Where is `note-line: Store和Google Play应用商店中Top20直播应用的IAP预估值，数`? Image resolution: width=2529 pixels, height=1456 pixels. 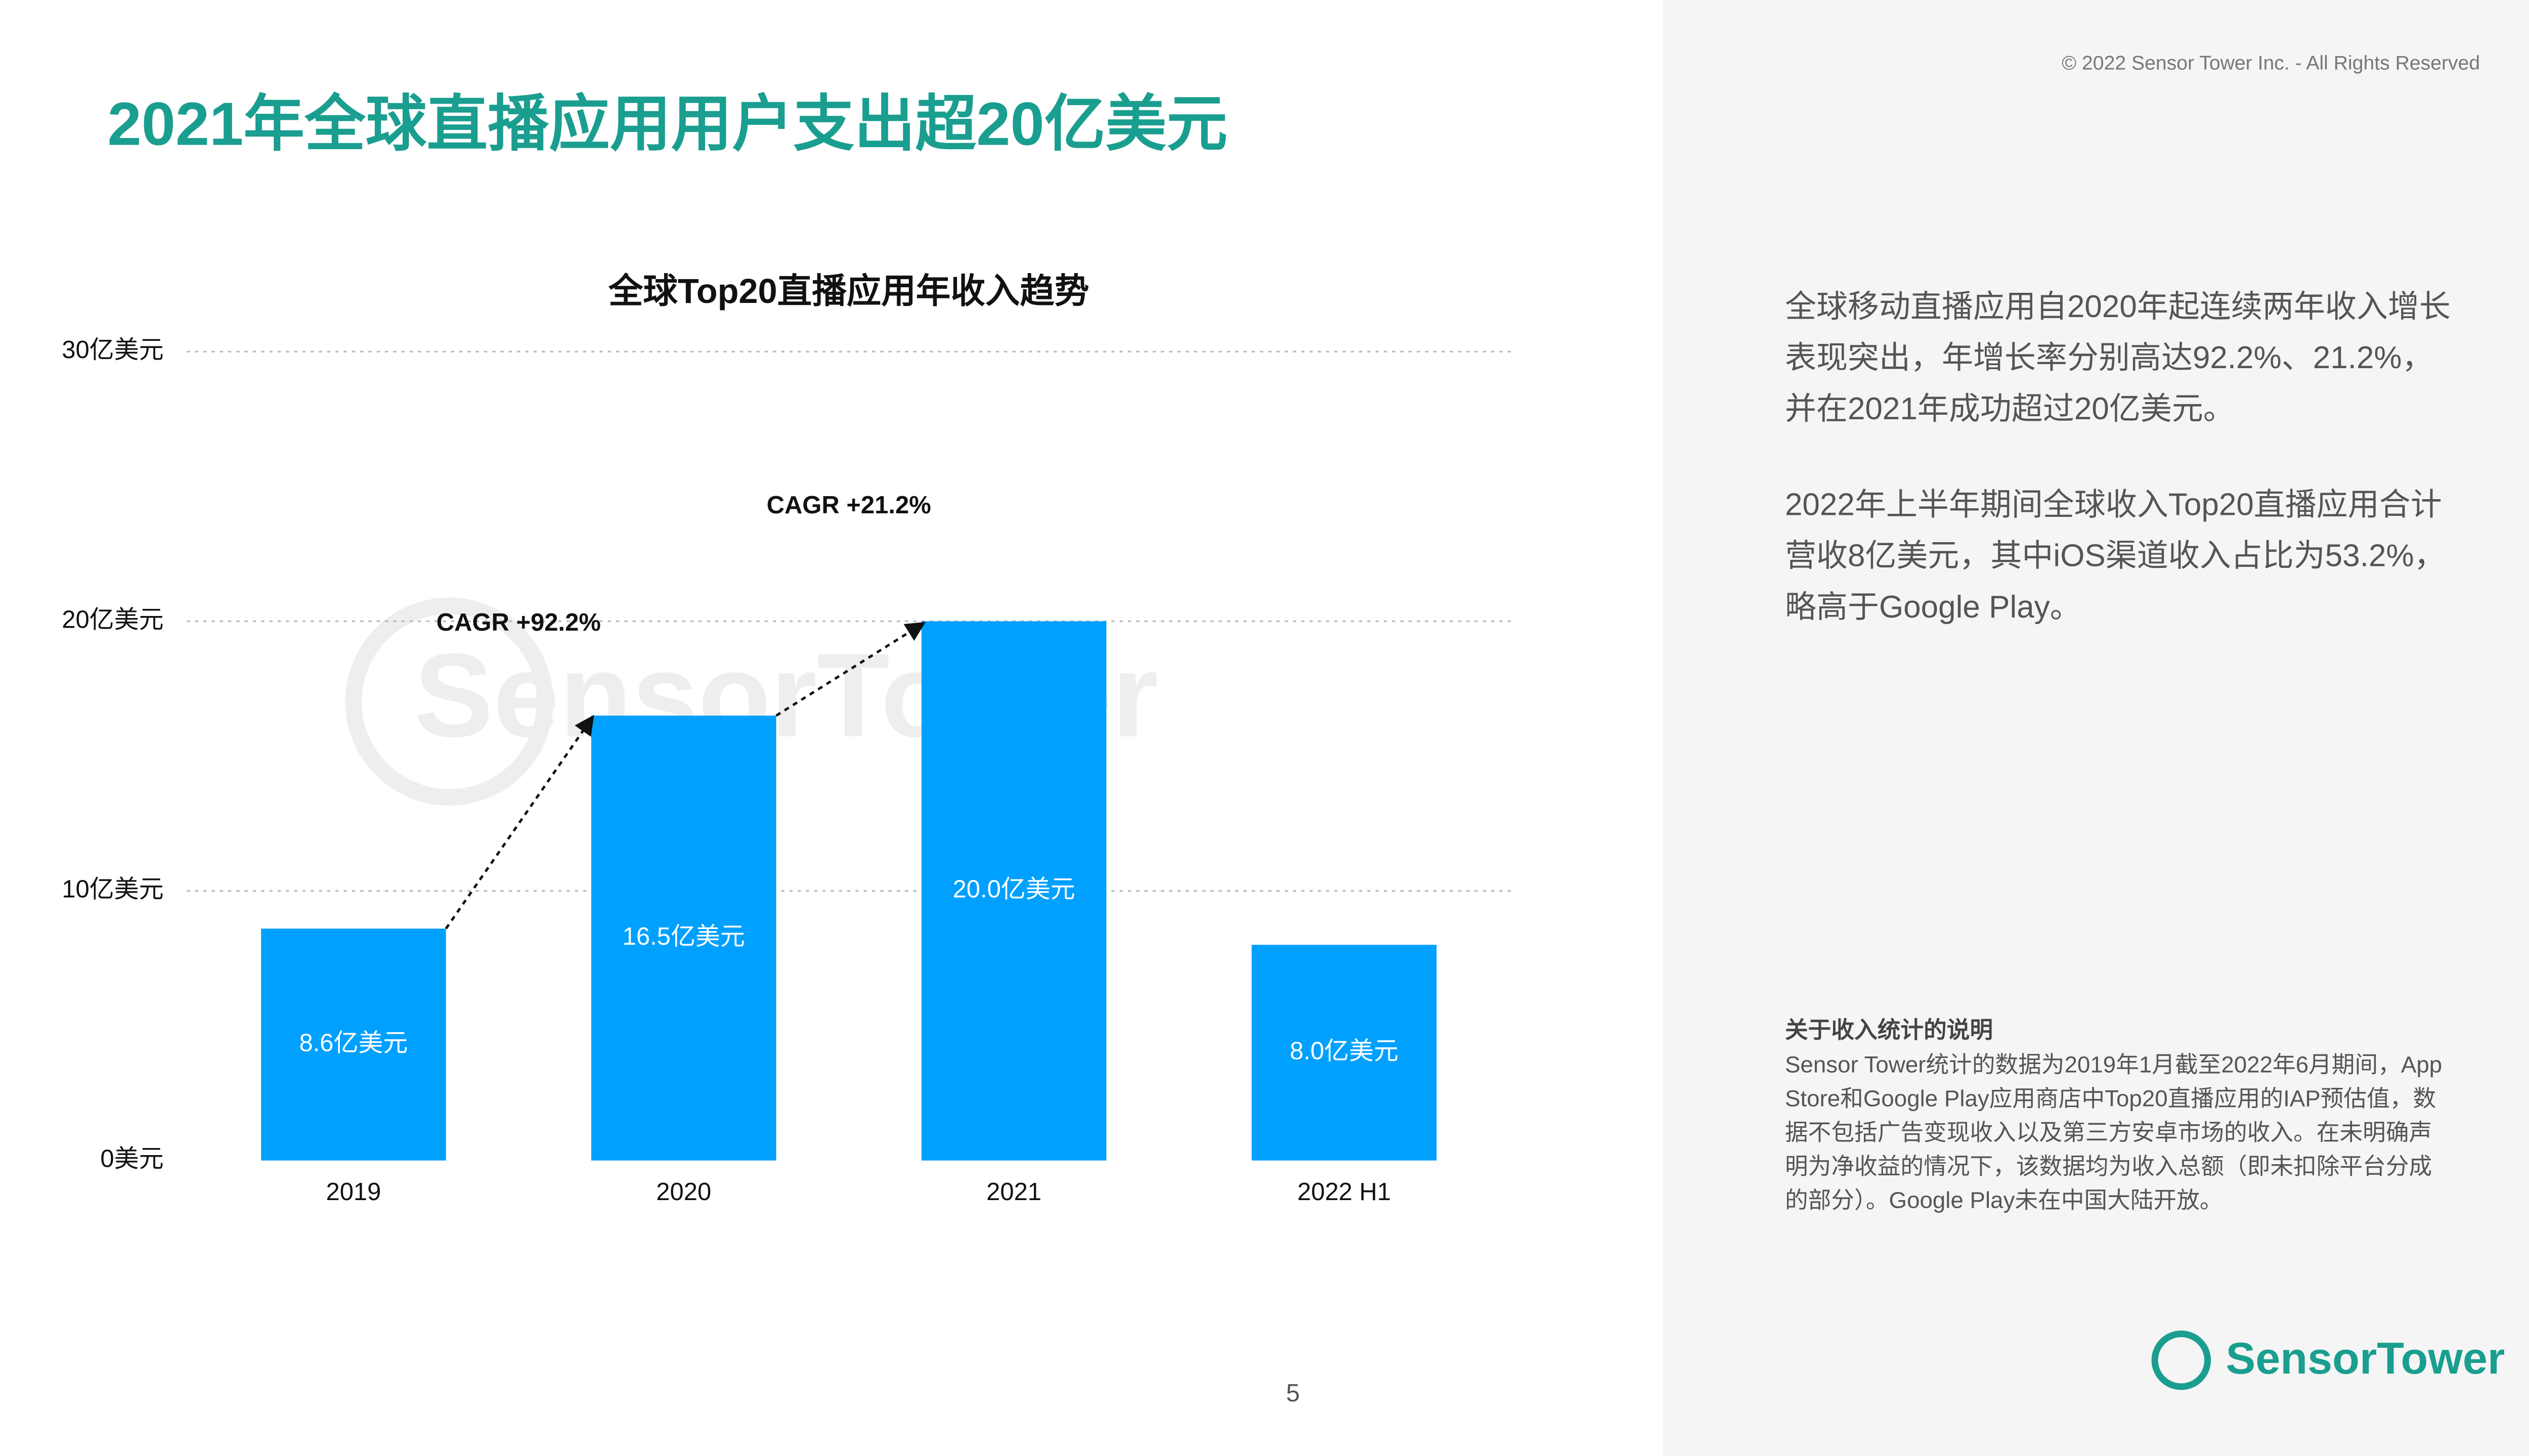 note-line: Store和Google Play应用商店中Top20直播应用的IAP预估值，数 is located at coordinates (2110, 1099).